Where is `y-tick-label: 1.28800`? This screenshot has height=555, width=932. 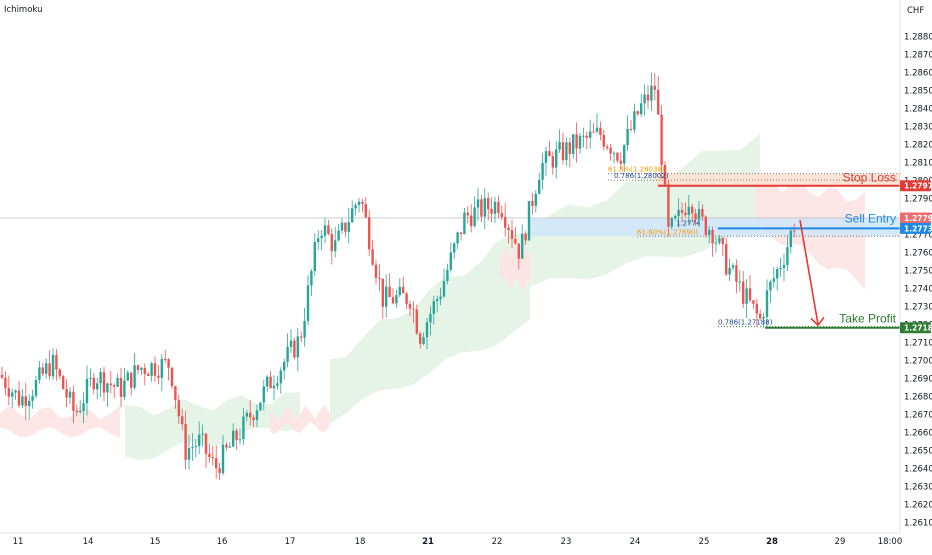 y-tick-label: 1.28800 is located at coordinates (918, 38).